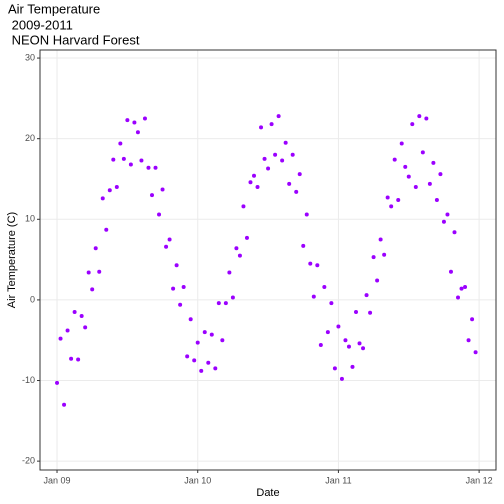  What do you see at coordinates (40, 24) in the screenshot?
I see `title-line: 2009-2011` at bounding box center [40, 24].